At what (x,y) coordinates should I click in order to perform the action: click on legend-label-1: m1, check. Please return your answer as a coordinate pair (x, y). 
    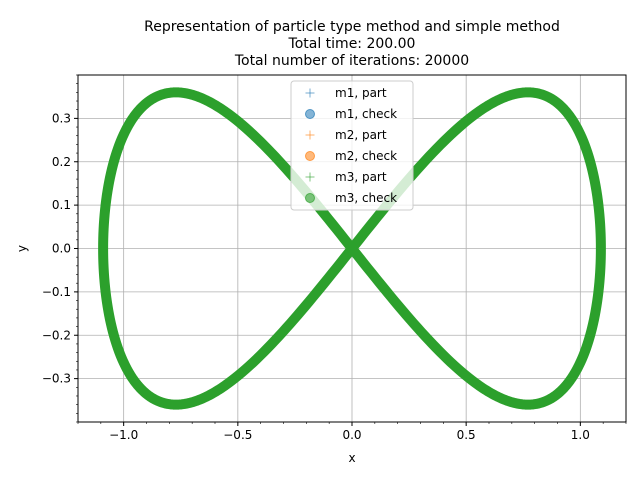
    Looking at the image, I should click on (366, 114).